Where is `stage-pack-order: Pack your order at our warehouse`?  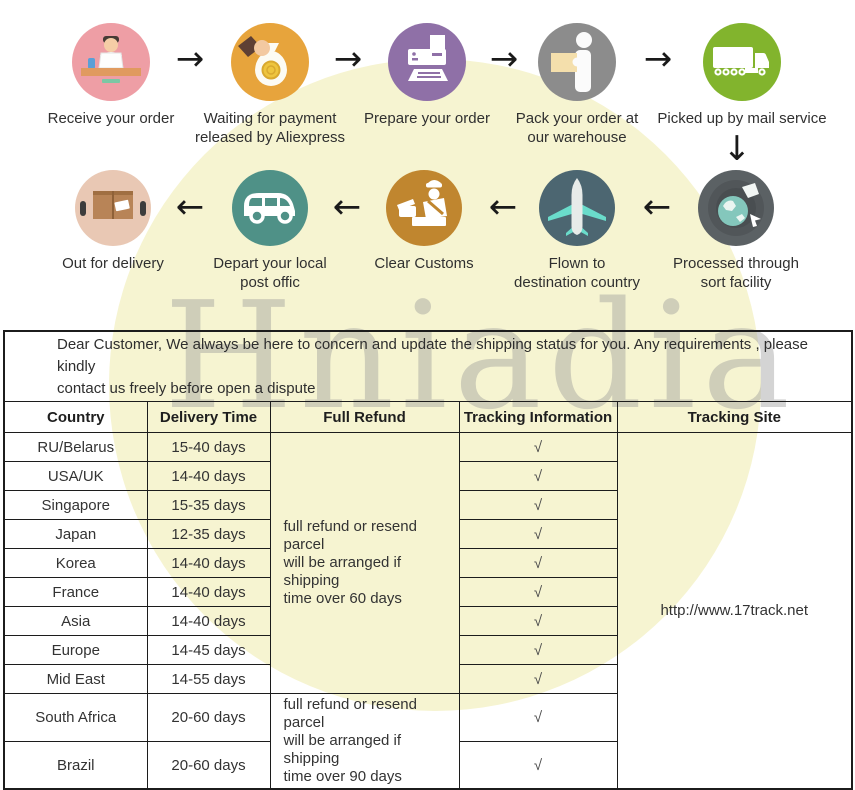 stage-pack-order: Pack your order at our warehouse is located at coordinates (577, 85).